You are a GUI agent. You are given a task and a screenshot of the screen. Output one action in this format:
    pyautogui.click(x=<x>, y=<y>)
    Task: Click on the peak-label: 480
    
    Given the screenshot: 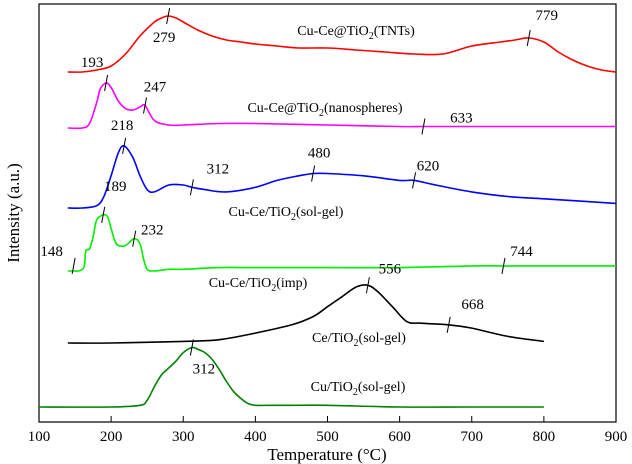 What is the action you would take?
    pyautogui.click(x=319, y=154)
    